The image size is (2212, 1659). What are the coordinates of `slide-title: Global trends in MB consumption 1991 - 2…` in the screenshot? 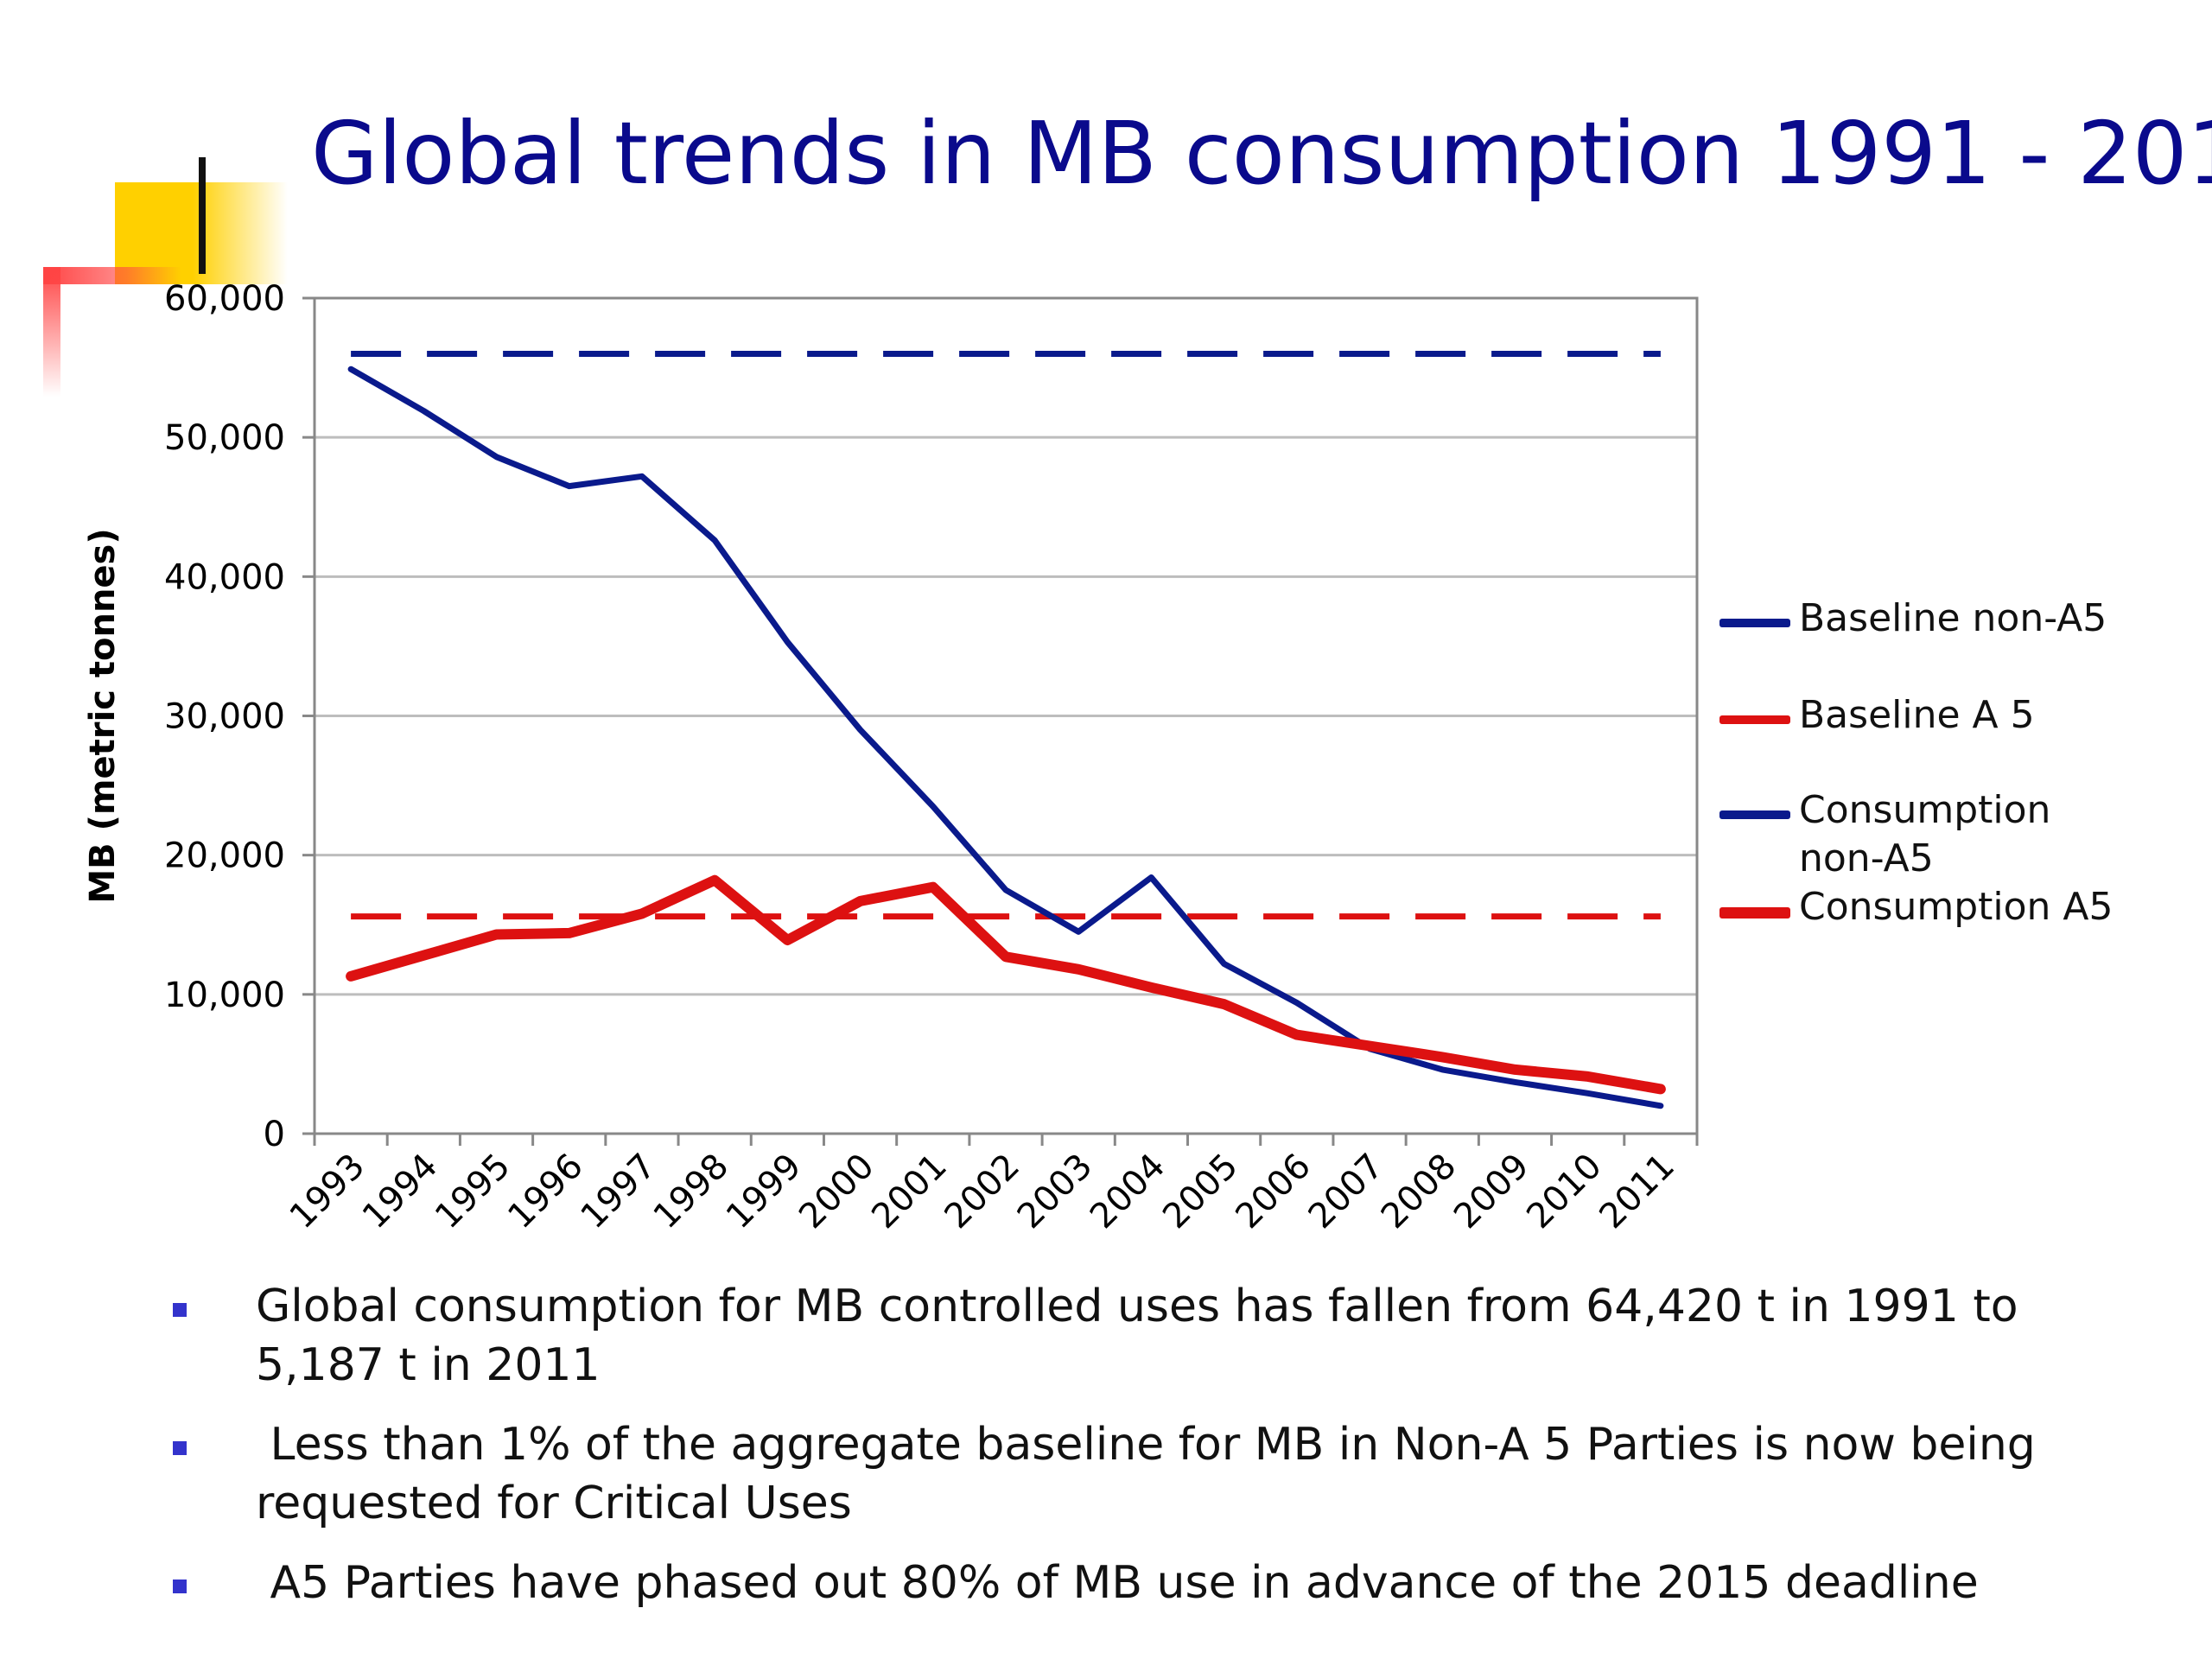 It's located at (1261, 153).